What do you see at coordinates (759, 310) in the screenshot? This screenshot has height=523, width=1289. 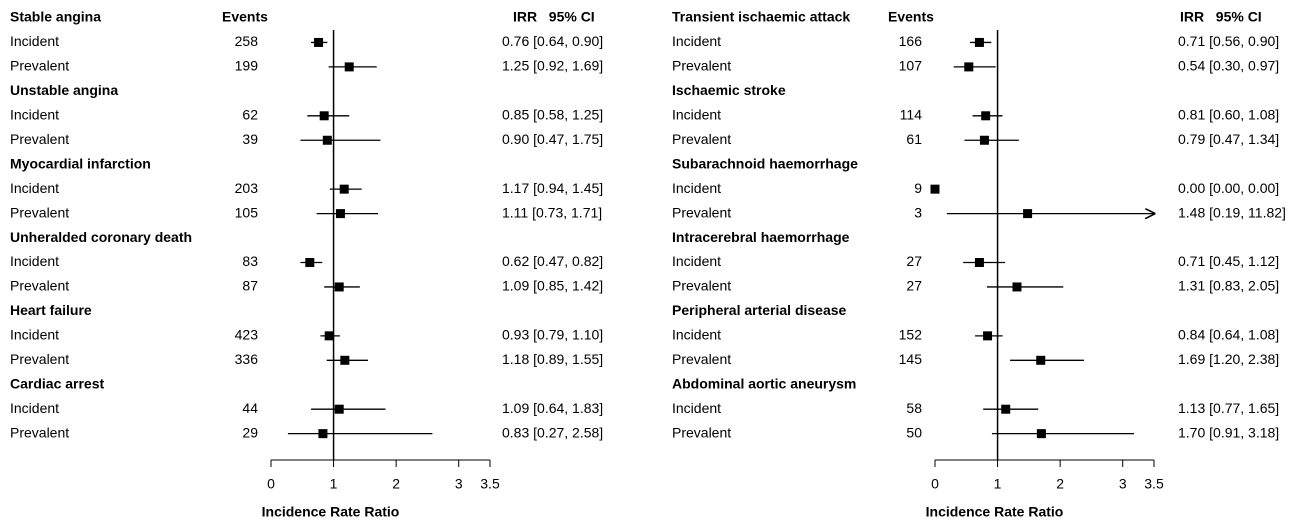 I see `group-name: Peripheral arterial disease` at bounding box center [759, 310].